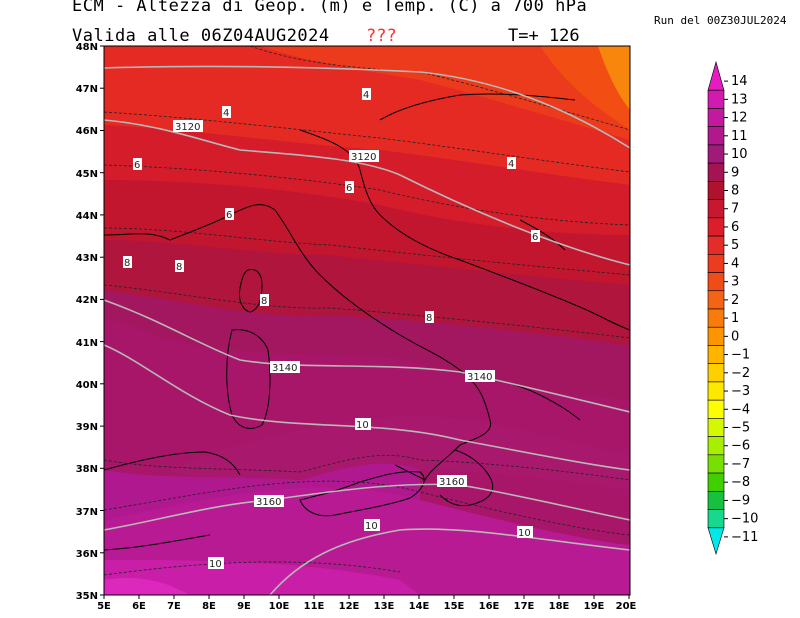  I want to click on lat-tick-label: 38N, so click(87, 469).